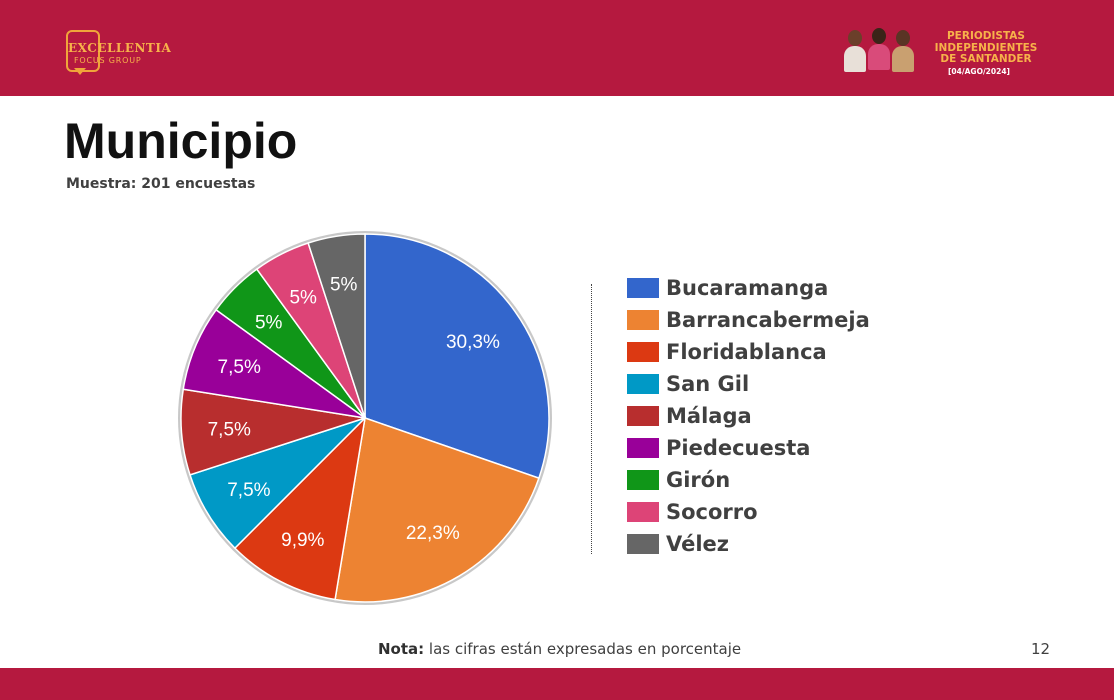 The width and height of the screenshot is (1114, 700). I want to click on data-label-7: 5%, so click(269, 323).